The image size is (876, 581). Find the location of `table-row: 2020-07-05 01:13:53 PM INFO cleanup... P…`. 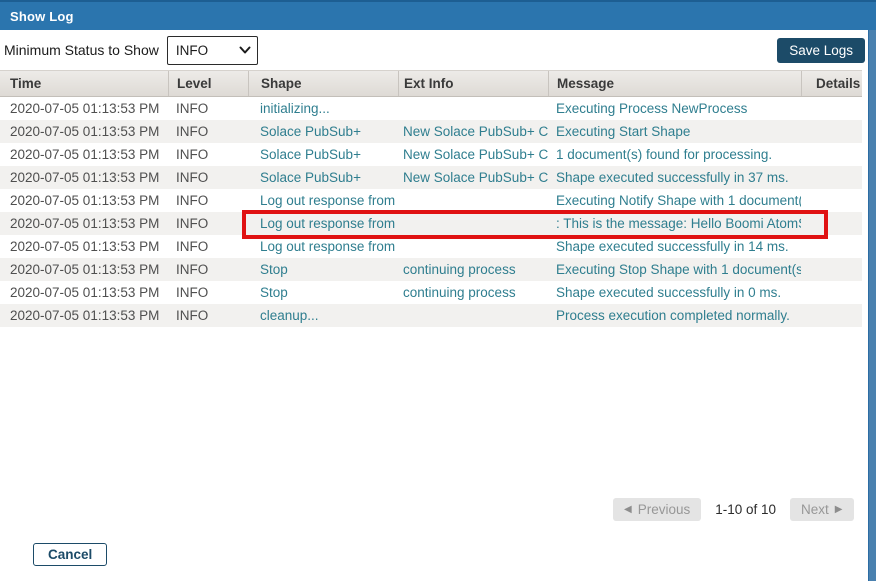

table-row: 2020-07-05 01:13:53 PM INFO cleanup... P… is located at coordinates (431, 315).